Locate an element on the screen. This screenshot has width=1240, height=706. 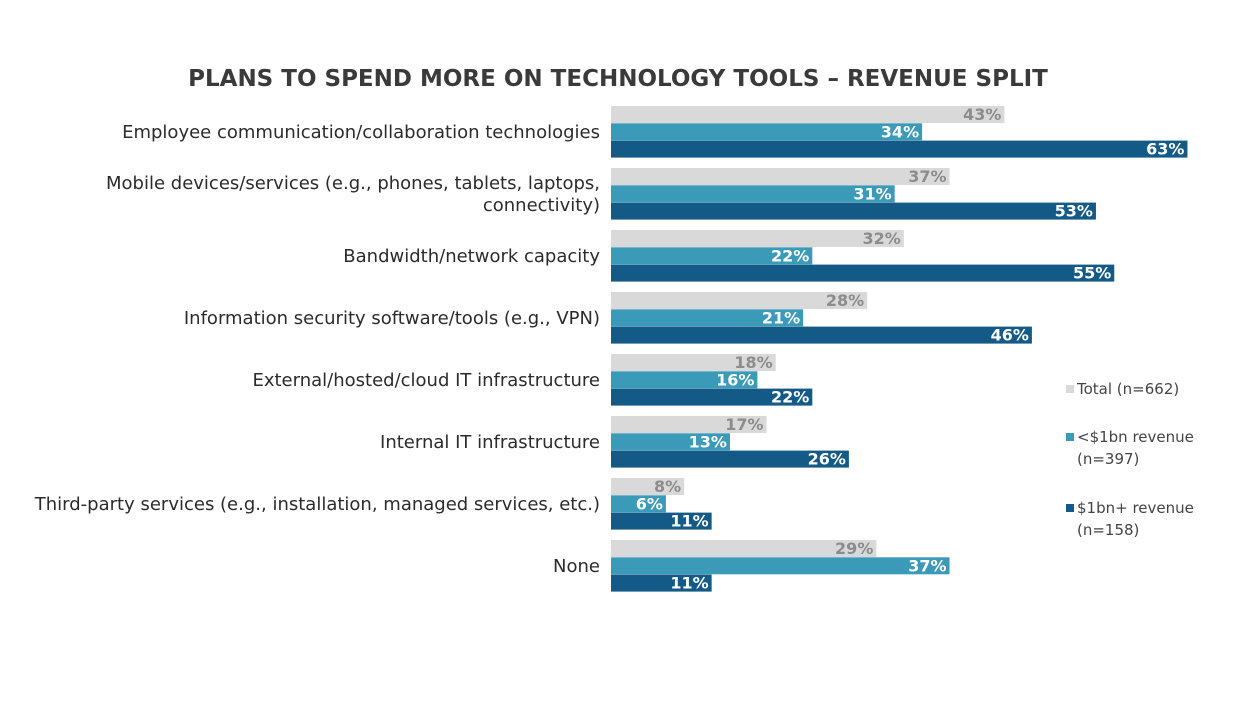
data-label: 53% is located at coordinates (1074, 211).